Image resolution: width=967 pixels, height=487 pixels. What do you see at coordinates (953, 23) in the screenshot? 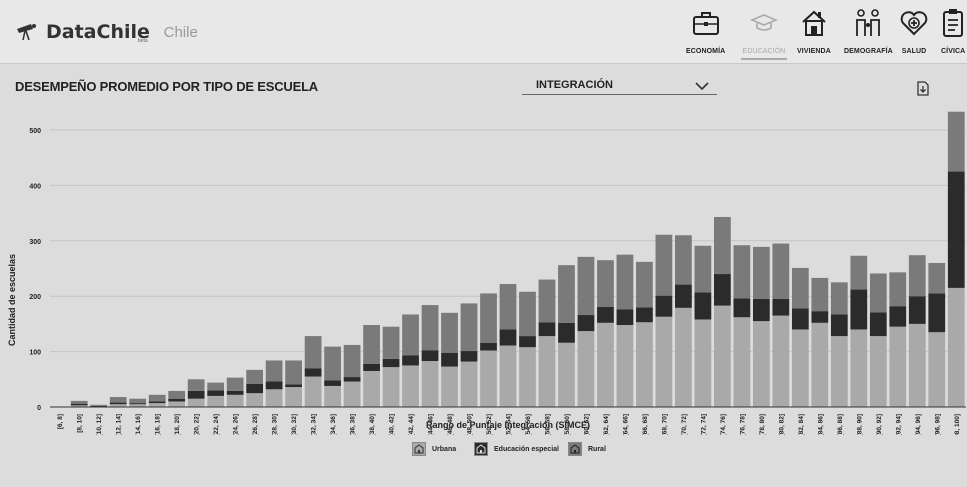
I see `clipboard-icon` at bounding box center [953, 23].